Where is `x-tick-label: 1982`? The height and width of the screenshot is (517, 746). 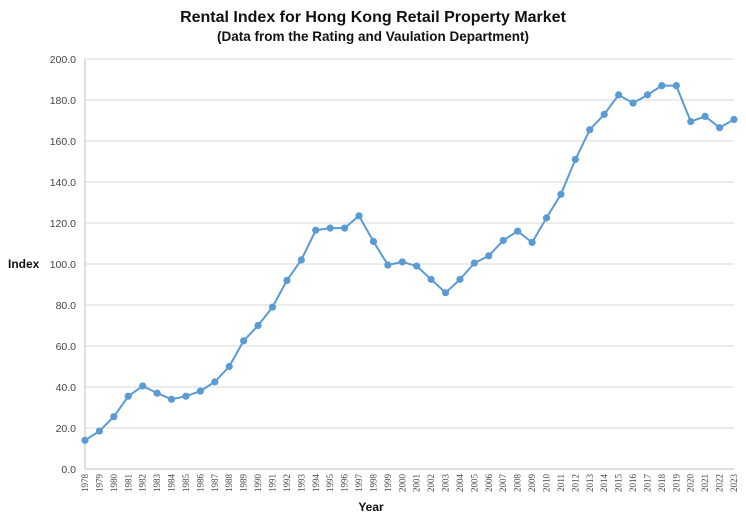
x-tick-label: 1982 is located at coordinates (143, 483).